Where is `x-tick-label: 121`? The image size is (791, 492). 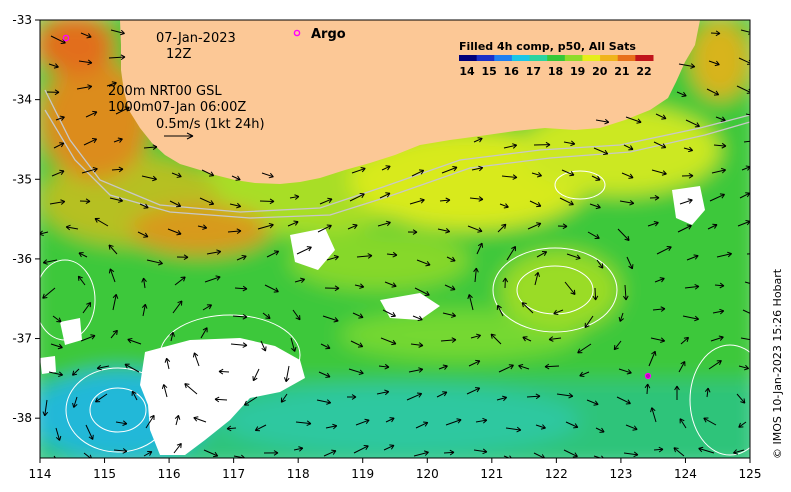
x-tick-label: 121 is located at coordinates (491, 474).